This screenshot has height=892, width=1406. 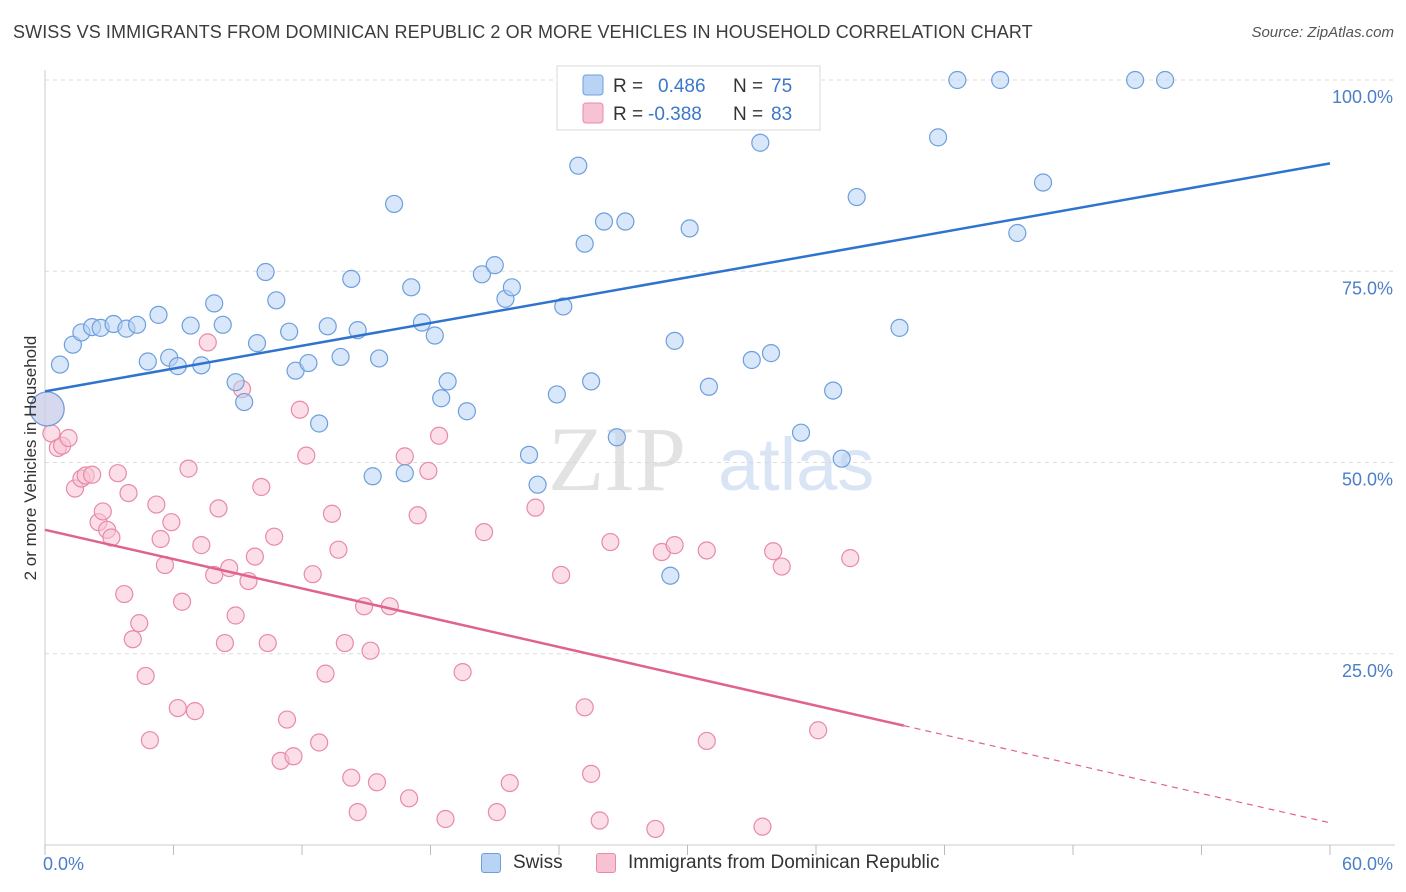 What do you see at coordinates (781, 114) in the screenshot?
I see `legend-n-value-dominican: 83` at bounding box center [781, 114].